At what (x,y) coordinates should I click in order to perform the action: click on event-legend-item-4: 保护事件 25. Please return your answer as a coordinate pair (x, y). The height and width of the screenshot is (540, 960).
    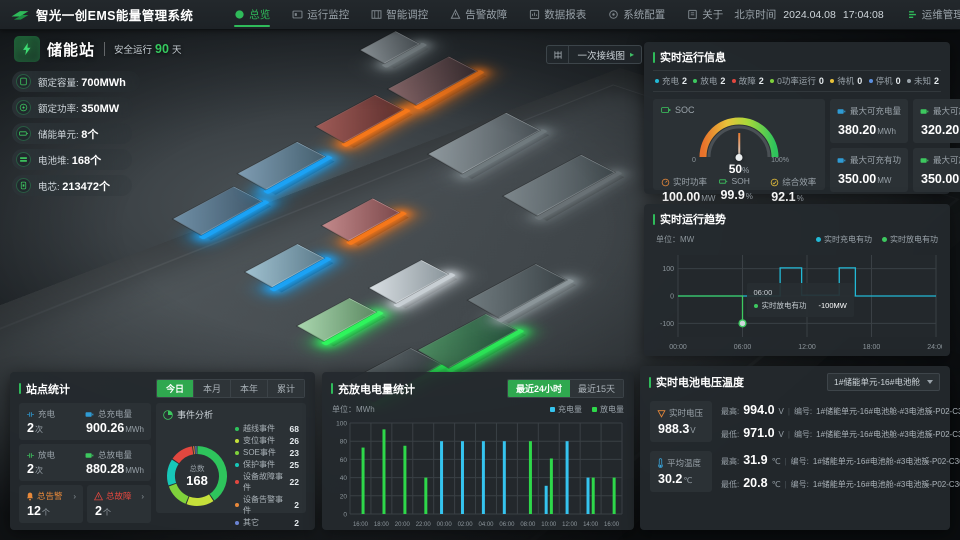
    Looking at the image, I should click on (267, 464).